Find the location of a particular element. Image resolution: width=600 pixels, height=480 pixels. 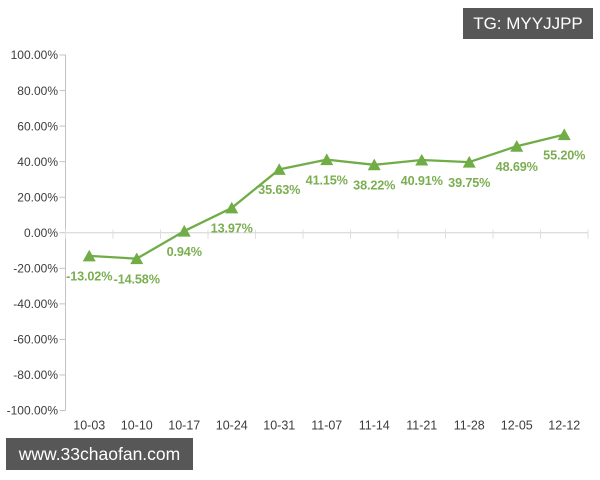

svg-text: 35.63% is located at coordinates (279, 190).